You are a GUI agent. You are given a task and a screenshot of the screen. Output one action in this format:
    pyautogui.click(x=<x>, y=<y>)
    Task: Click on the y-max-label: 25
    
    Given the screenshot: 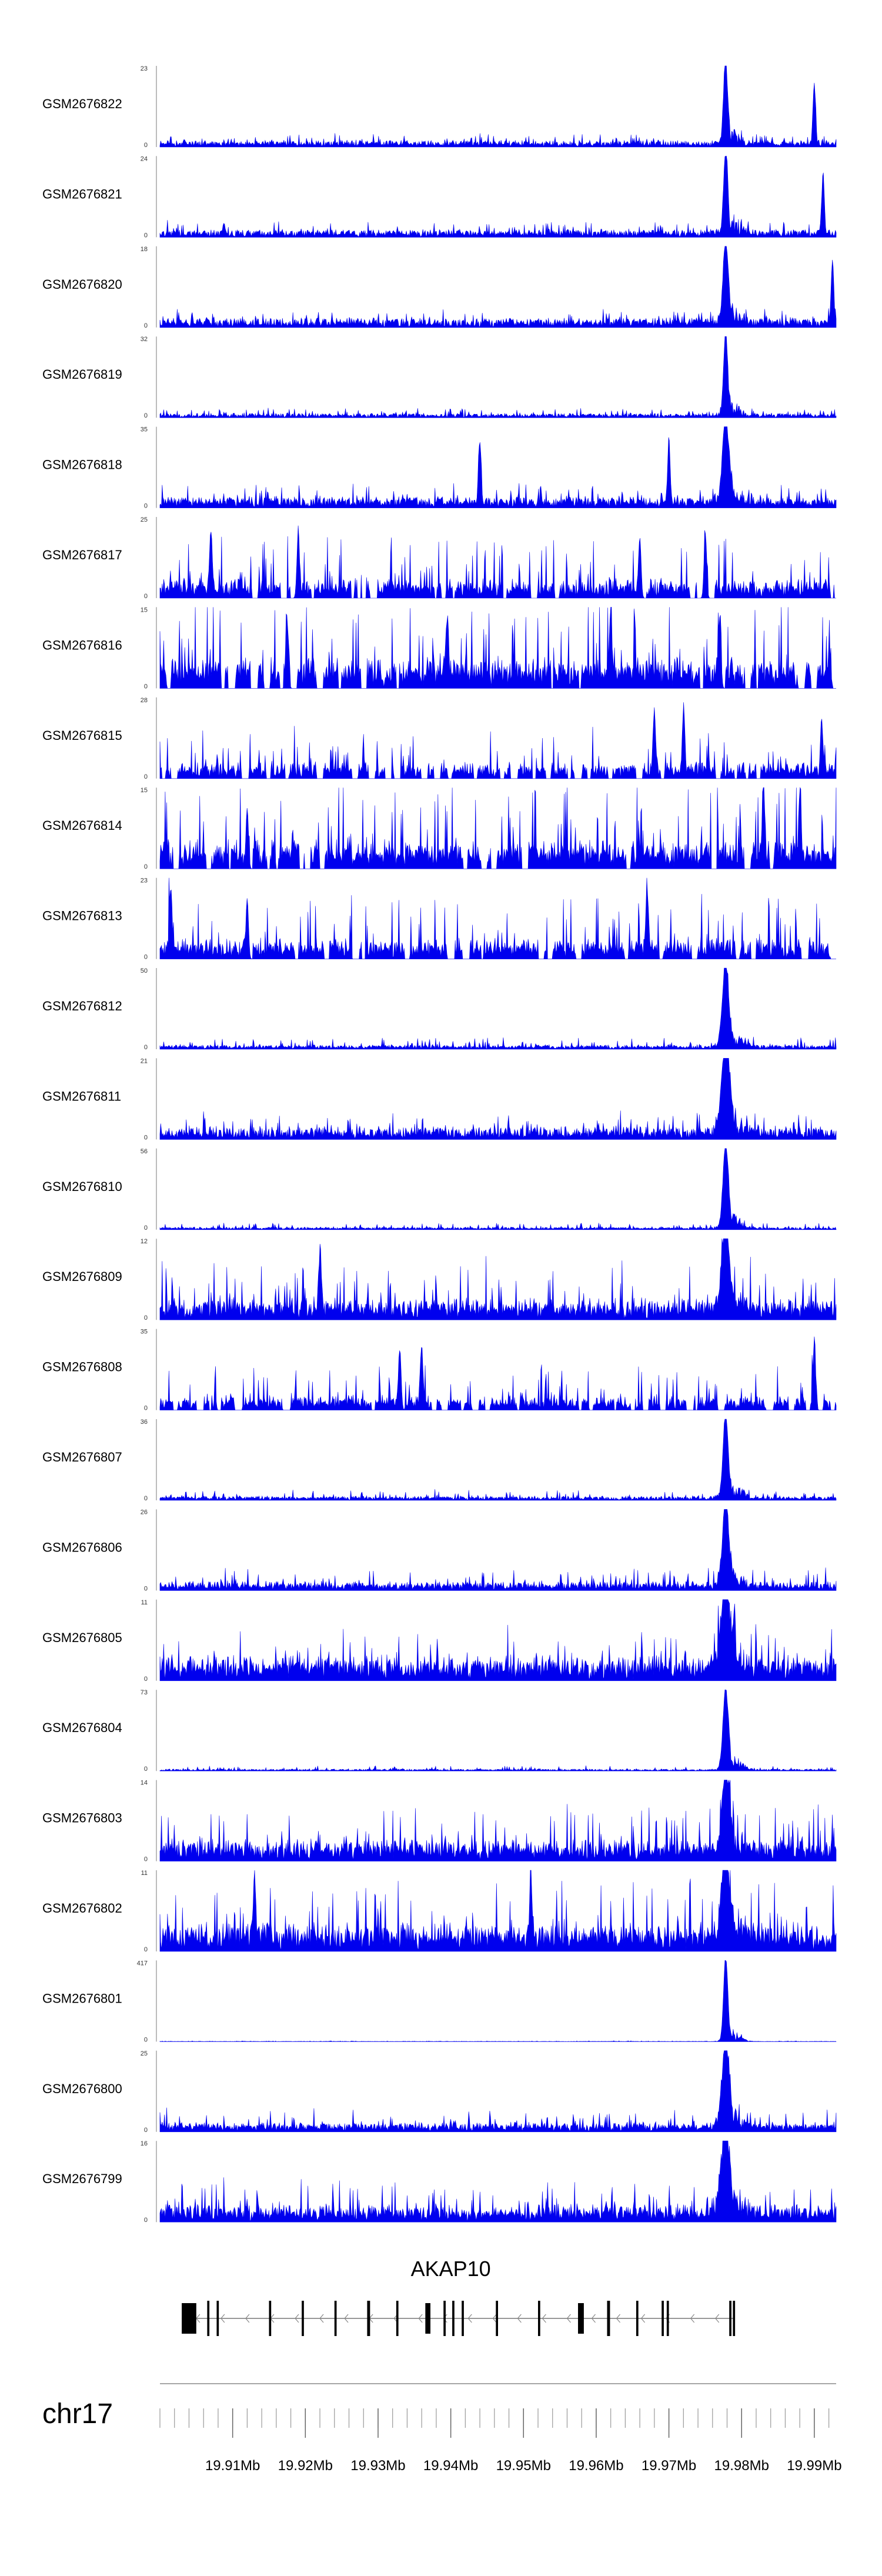 What is the action you would take?
    pyautogui.click(x=144, y=2053)
    